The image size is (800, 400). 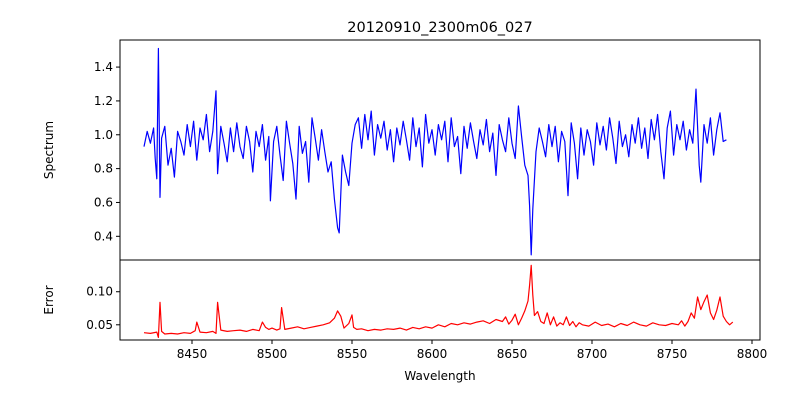 What do you see at coordinates (432, 354) in the screenshot?
I see `x-tick-label: 8600` at bounding box center [432, 354].